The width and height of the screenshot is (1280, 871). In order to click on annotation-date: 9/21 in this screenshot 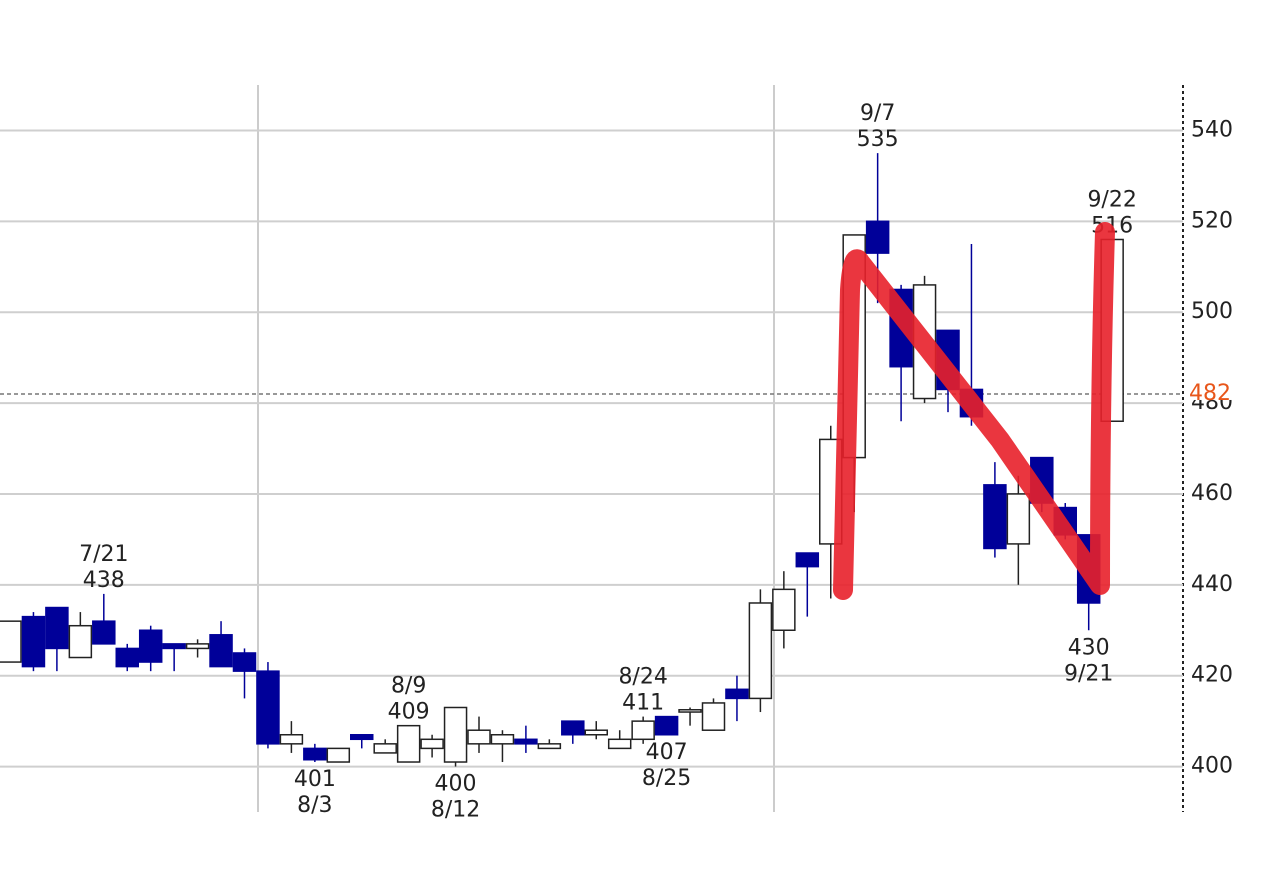, I will do `click(1088, 673)`.